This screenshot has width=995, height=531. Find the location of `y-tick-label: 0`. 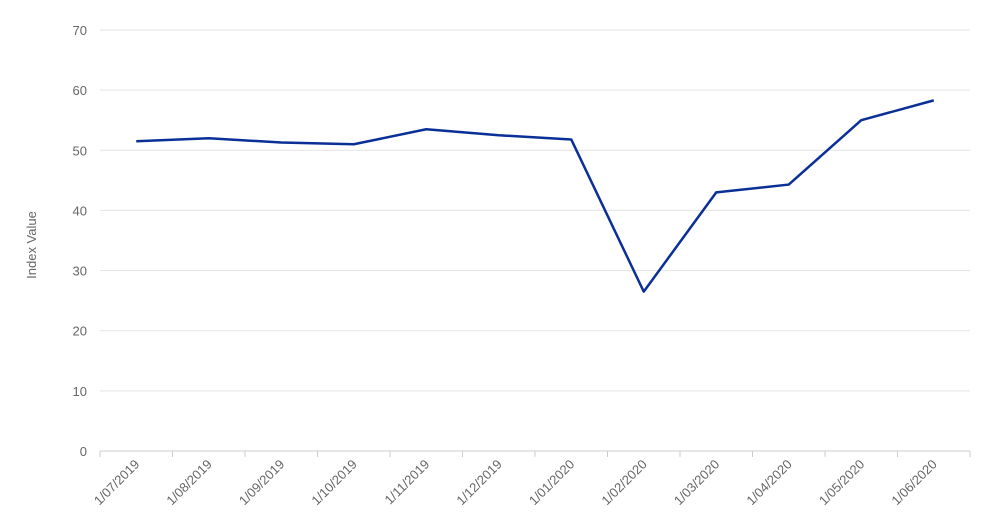

y-tick-label: 0 is located at coordinates (83, 451).